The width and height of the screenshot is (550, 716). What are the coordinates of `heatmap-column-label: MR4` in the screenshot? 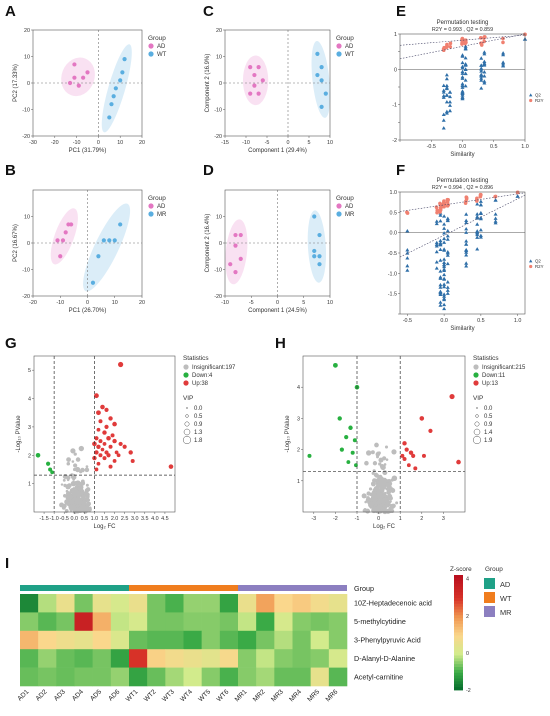 It's located at (295, 695).